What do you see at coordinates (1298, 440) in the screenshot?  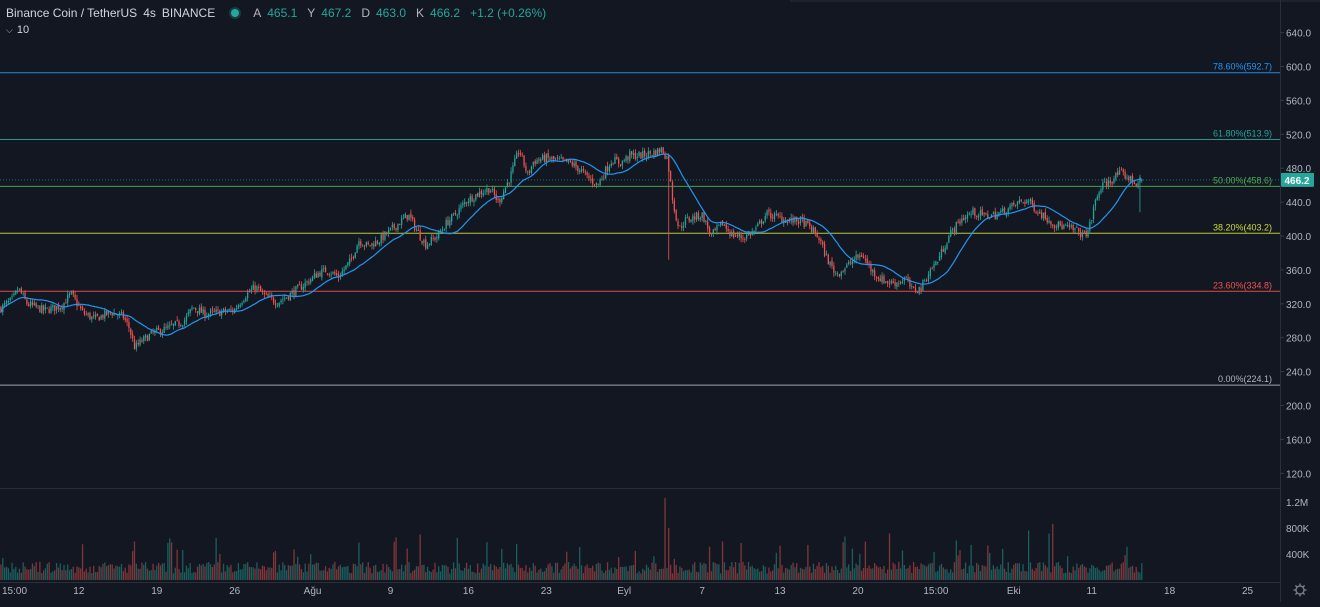 I see `price-tick-label: 160.0` at bounding box center [1298, 440].